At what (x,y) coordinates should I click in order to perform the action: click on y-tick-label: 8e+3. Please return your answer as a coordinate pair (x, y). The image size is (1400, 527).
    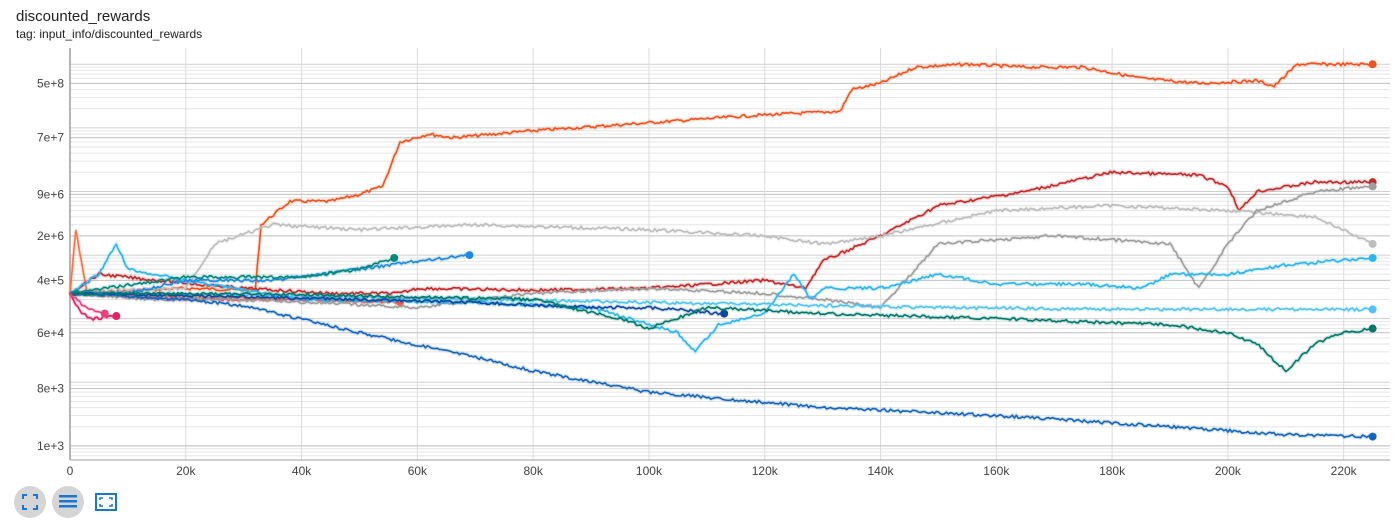
    Looking at the image, I should click on (50, 388).